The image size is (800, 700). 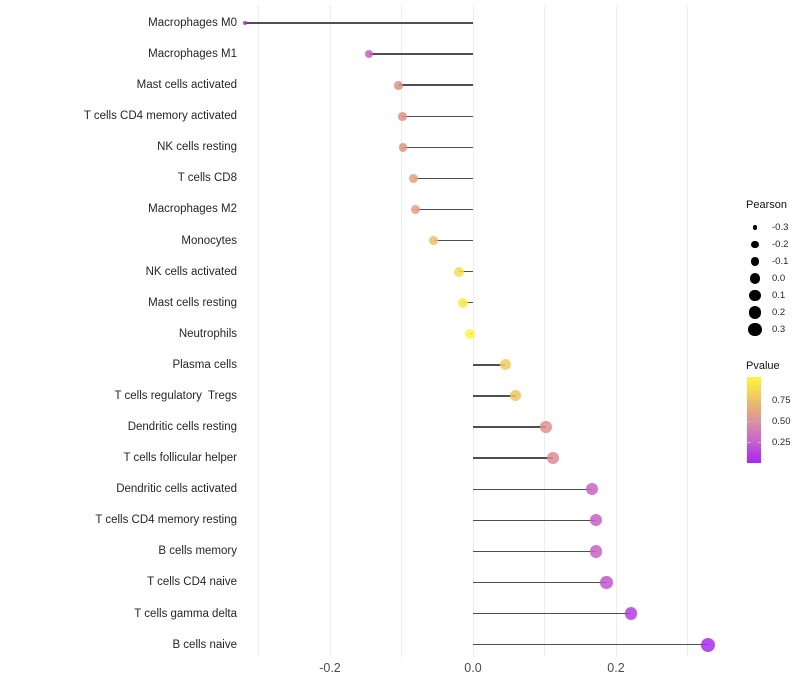 I want to click on legend-size-item: 0.3, so click(x=773, y=329).